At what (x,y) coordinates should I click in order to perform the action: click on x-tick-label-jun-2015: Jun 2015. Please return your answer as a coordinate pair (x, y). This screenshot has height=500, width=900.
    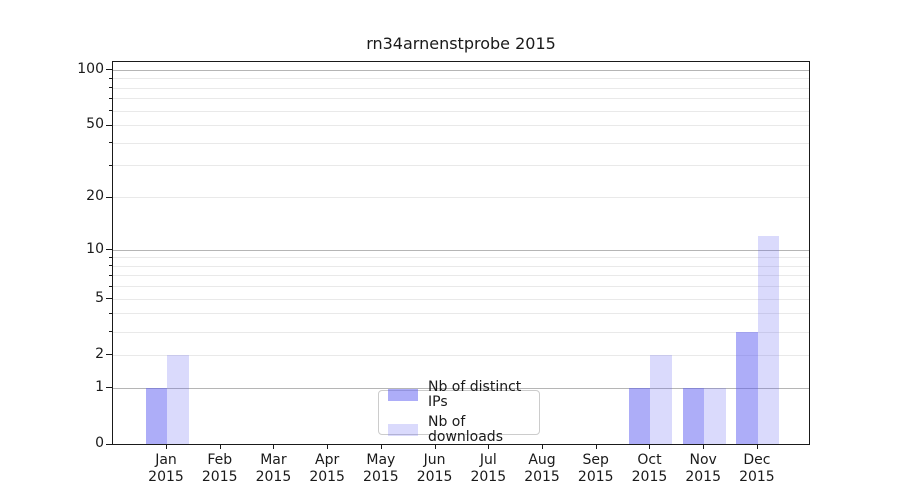
    Looking at the image, I should click on (435, 469).